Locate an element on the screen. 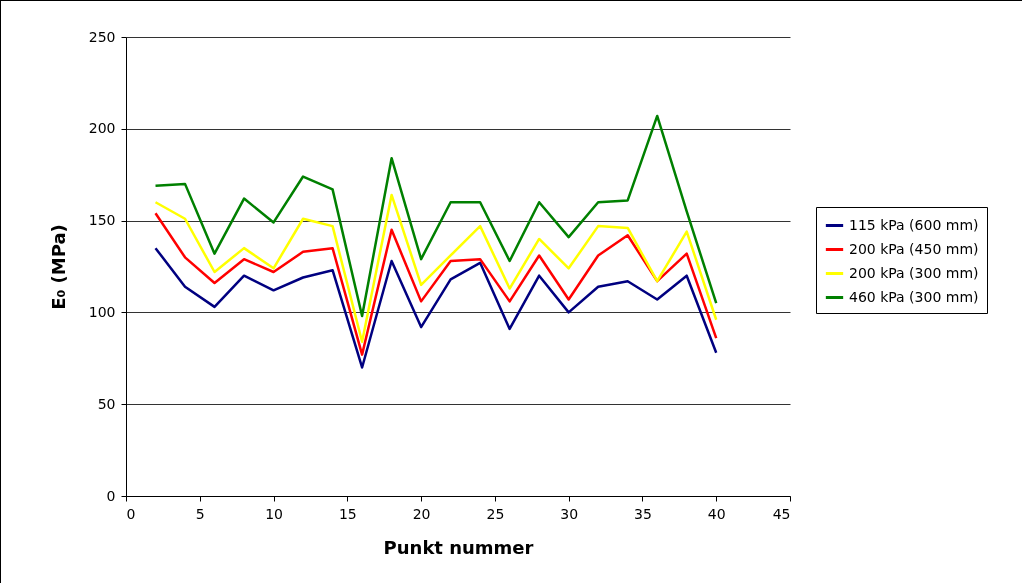 The width and height of the screenshot is (1024, 585). legend-label: 200 kPa (300 mm) is located at coordinates (914, 272).